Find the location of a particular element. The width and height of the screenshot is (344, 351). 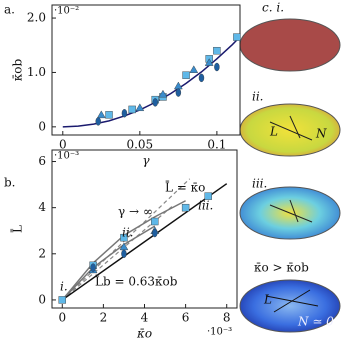

x-tick-label: 2 is located at coordinates (104, 318).